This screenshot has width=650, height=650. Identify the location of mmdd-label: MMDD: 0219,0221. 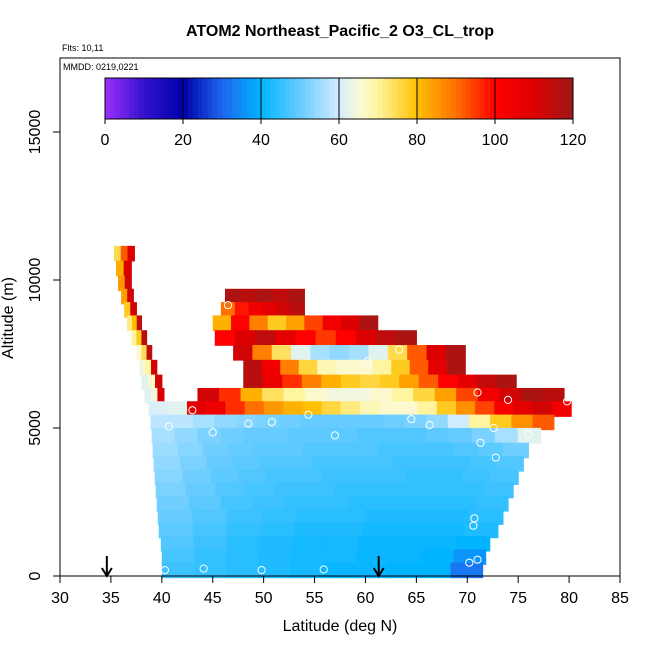
(101, 67).